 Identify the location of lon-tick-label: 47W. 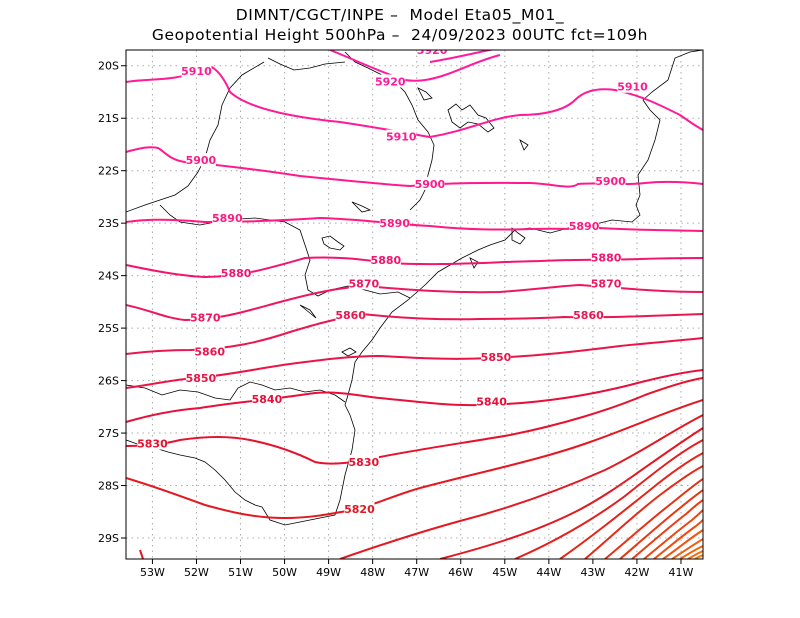
(416, 572).